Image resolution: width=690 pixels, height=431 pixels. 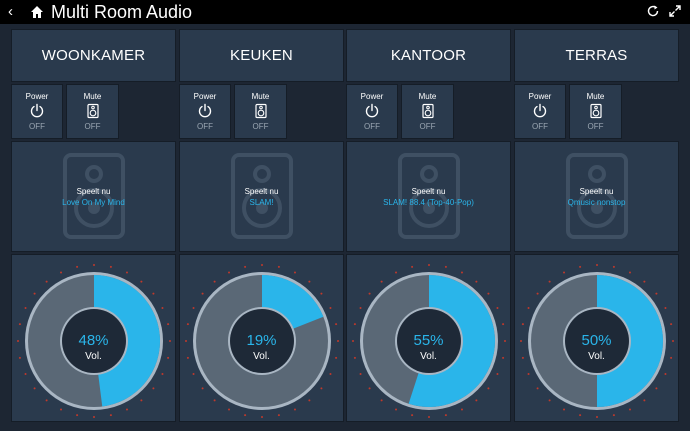 What do you see at coordinates (92, 126) in the screenshot?
I see `mute-state: OFF` at bounding box center [92, 126].